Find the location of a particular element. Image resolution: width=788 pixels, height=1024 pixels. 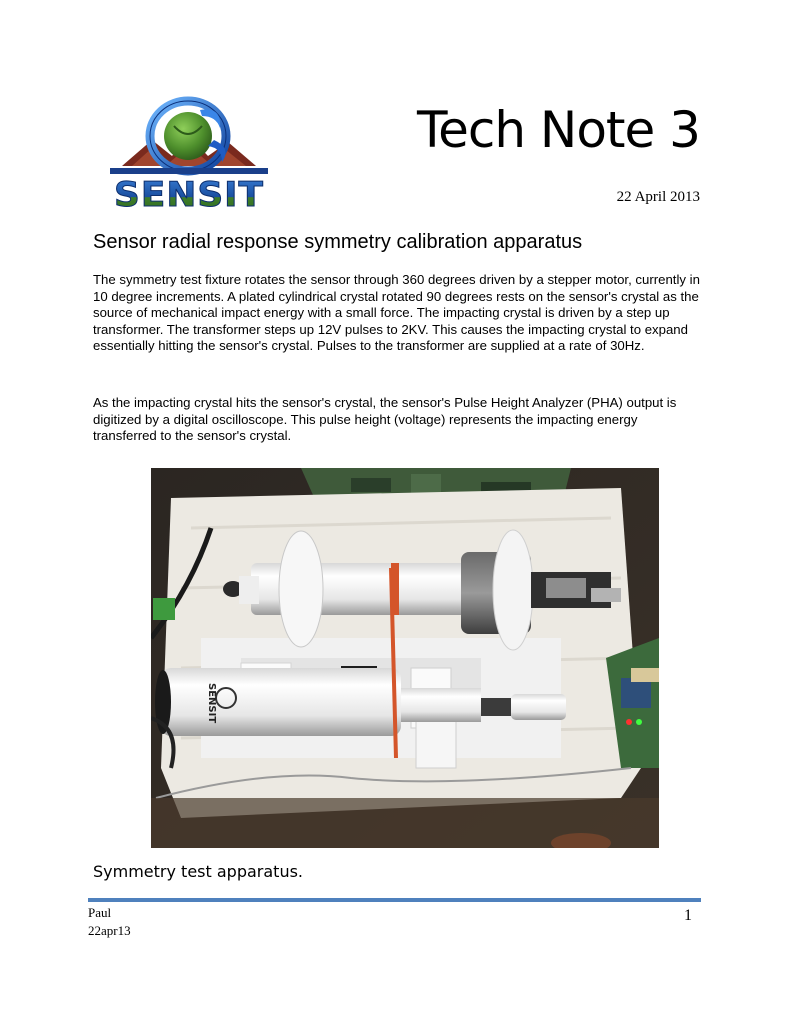

logo-text: SENSIT is located at coordinates (189, 194).